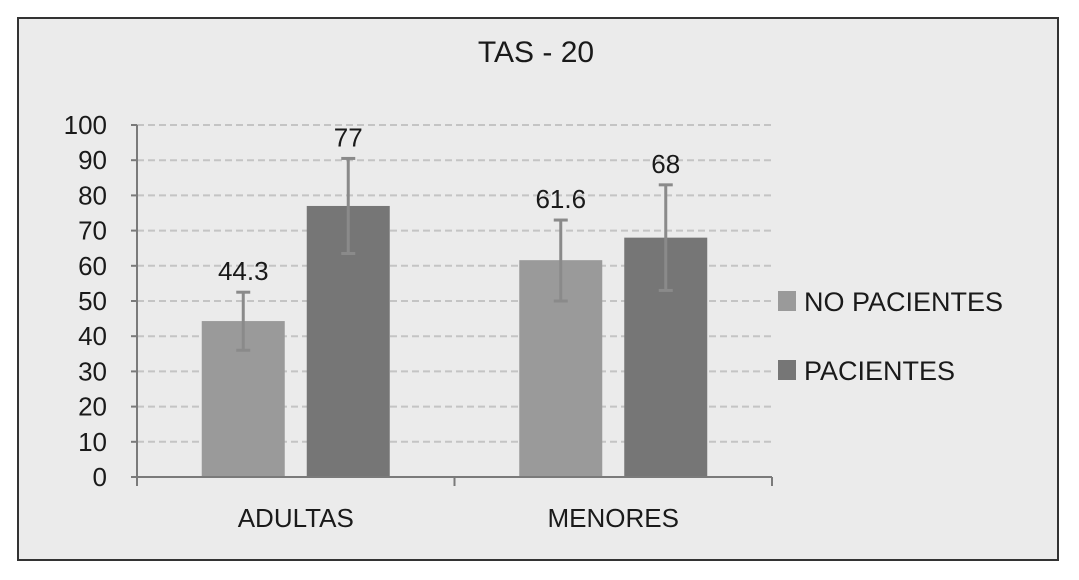 This screenshot has width=1079, height=580. Describe the element at coordinates (665, 164) in the screenshot. I see `data-label: 68` at that location.